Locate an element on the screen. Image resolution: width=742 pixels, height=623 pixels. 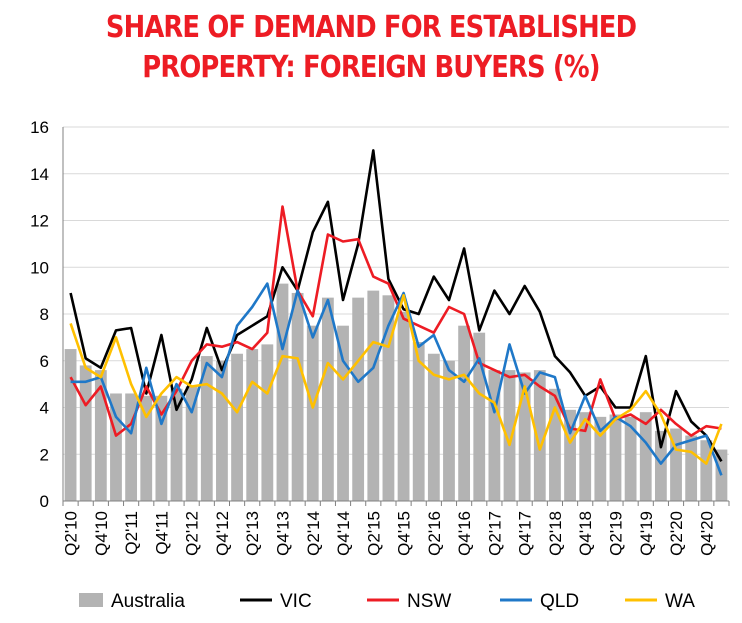
y-tick-label-0: 0 is located at coordinates (44, 501).